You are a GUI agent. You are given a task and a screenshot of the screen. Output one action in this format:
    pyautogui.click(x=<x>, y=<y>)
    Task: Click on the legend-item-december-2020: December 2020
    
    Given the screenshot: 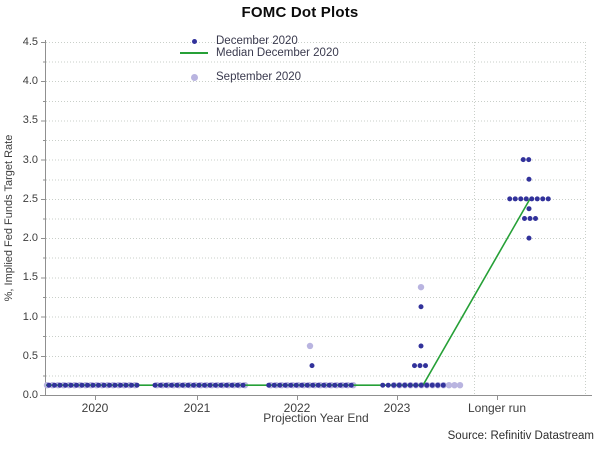 What is the action you would take?
    pyautogui.click(x=238, y=41)
    